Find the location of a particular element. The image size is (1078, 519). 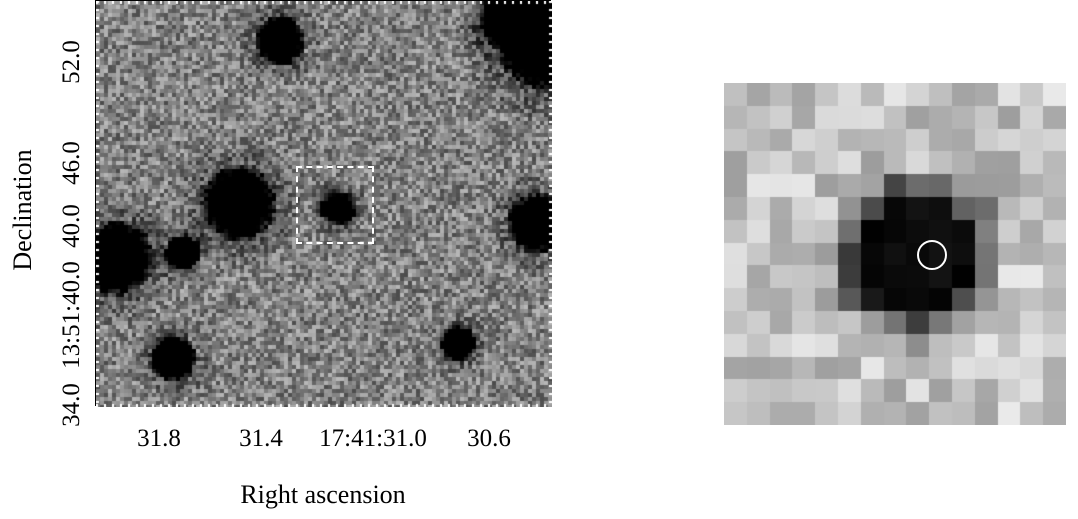

y-tick-label: 13:51:40.0 is located at coordinates (71, 315).